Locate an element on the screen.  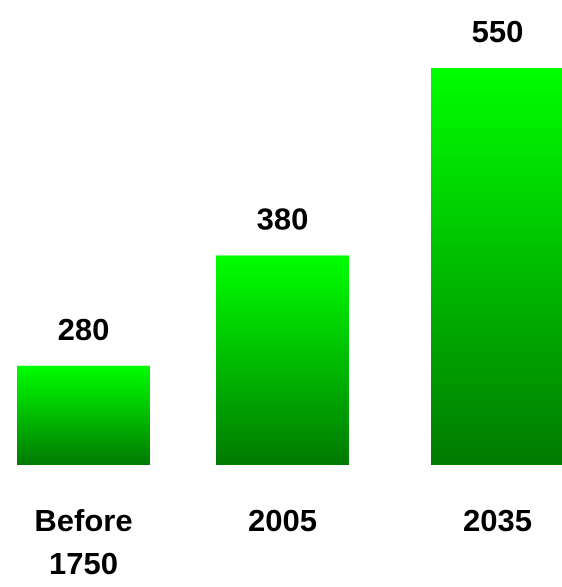
category-label-0-line-1: 1750 is located at coordinates (83, 563).